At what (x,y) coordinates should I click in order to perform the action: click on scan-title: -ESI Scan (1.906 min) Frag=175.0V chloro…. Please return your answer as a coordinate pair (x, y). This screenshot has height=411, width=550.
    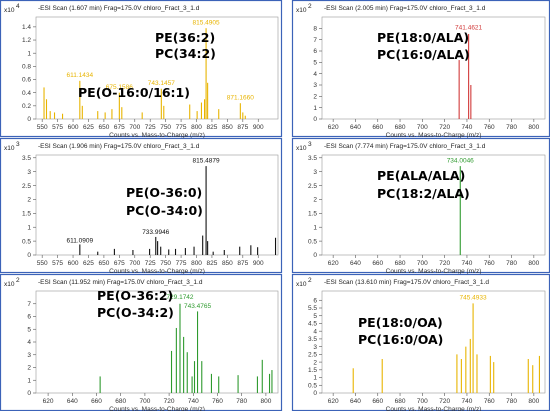
    Looking at the image, I should click on (119, 146).